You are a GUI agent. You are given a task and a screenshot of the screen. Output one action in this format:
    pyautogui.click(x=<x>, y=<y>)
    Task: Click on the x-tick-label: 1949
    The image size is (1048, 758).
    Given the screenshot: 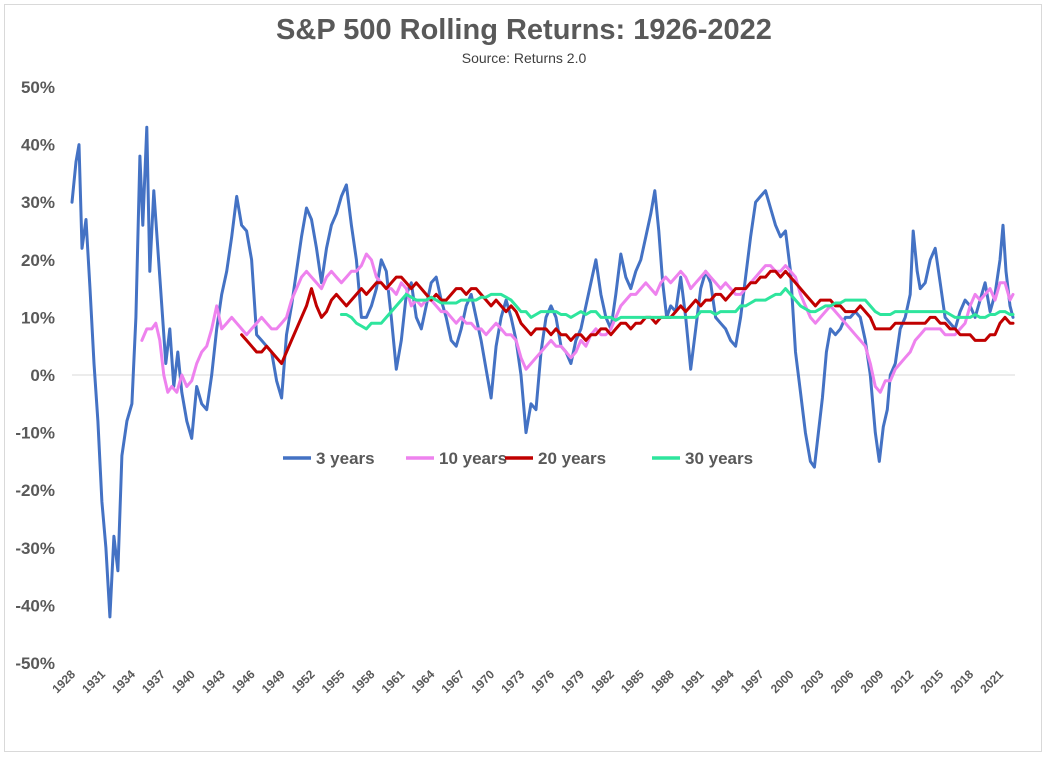 What is the action you would take?
    pyautogui.click(x=273, y=681)
    